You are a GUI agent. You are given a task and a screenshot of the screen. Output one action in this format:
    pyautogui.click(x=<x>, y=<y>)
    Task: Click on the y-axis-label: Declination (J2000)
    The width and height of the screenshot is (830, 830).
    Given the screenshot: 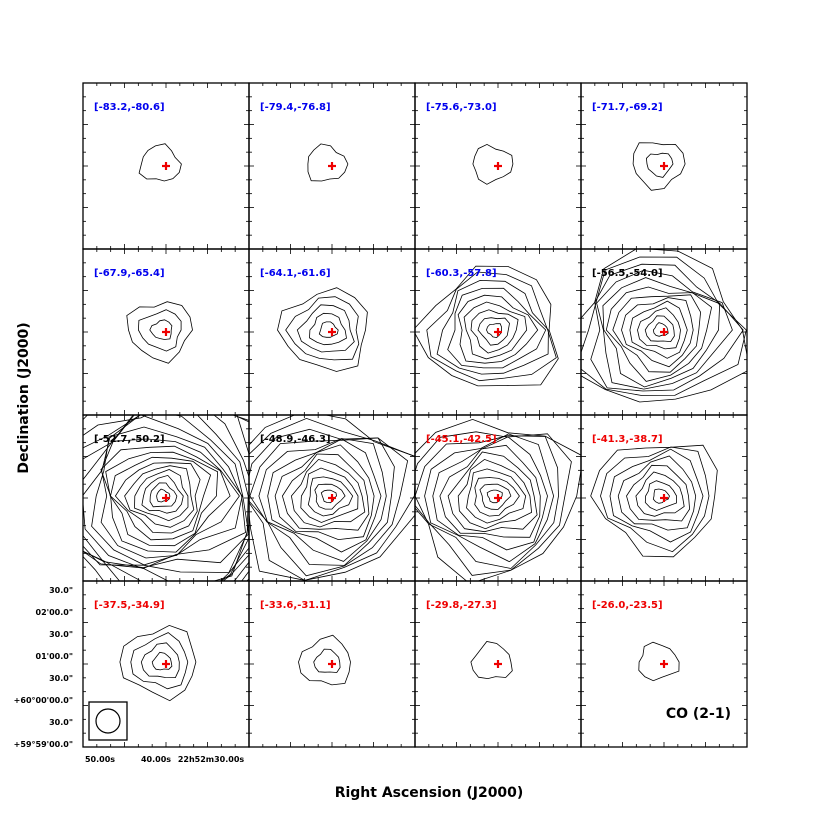 What is the action you would take?
    pyautogui.click(x=24, y=397)
    